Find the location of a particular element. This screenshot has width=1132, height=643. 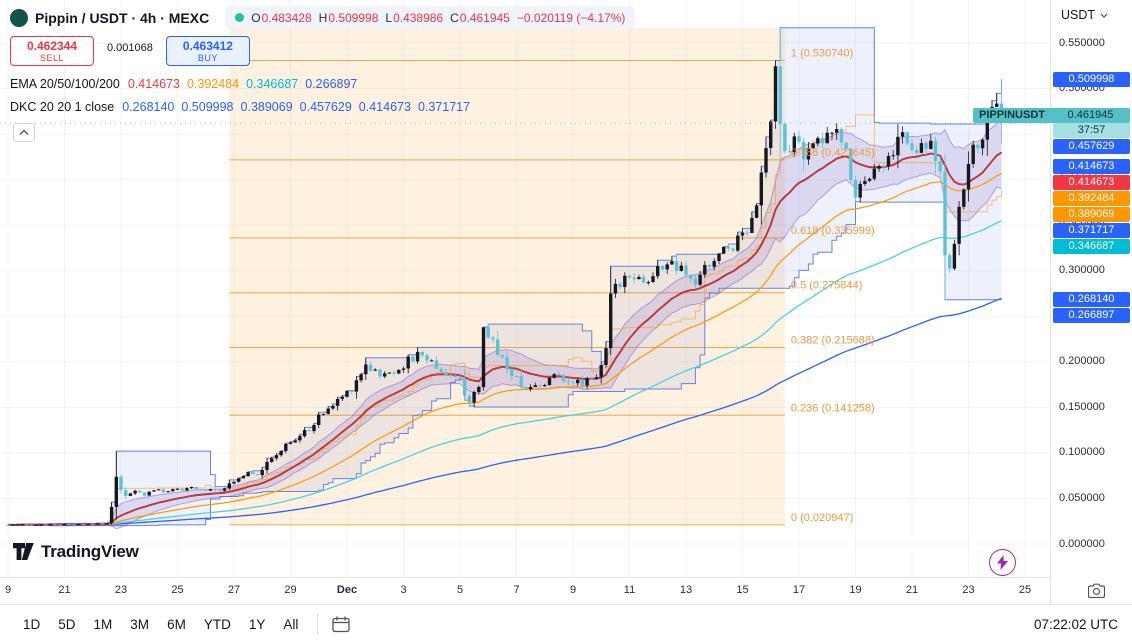

price-badge: 0.266897 is located at coordinates (1091, 316).